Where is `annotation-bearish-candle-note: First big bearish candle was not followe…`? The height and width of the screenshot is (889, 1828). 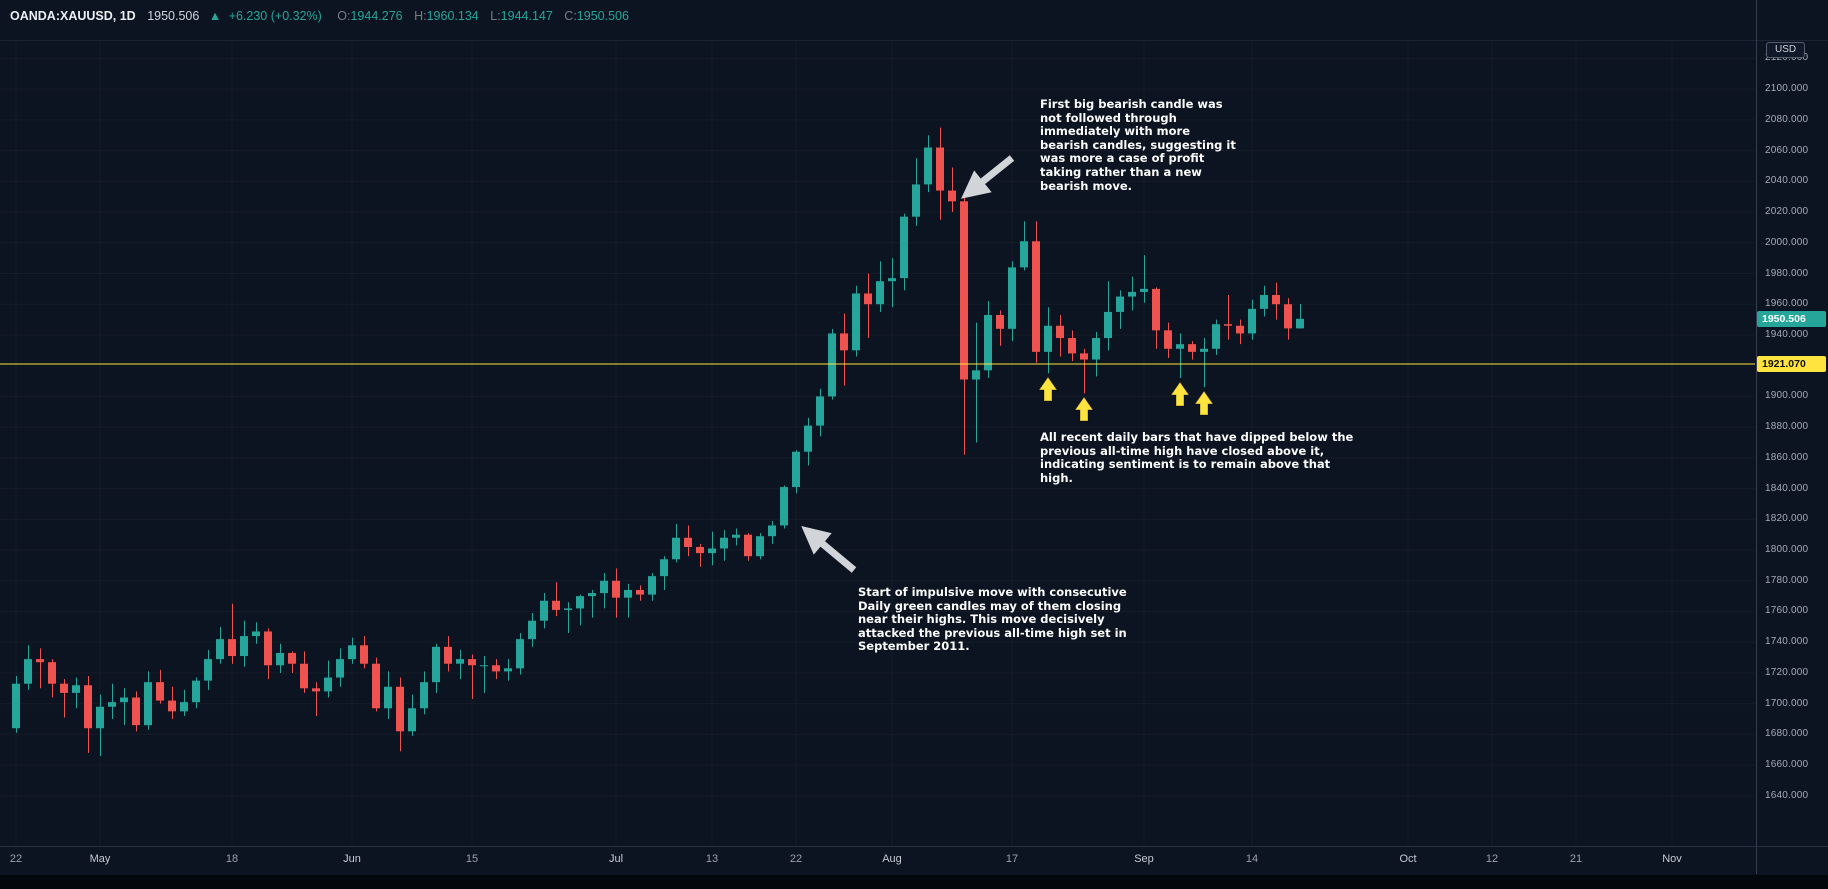 annotation-bearish-candle-note: First big bearish candle was not followe… is located at coordinates (1138, 145).